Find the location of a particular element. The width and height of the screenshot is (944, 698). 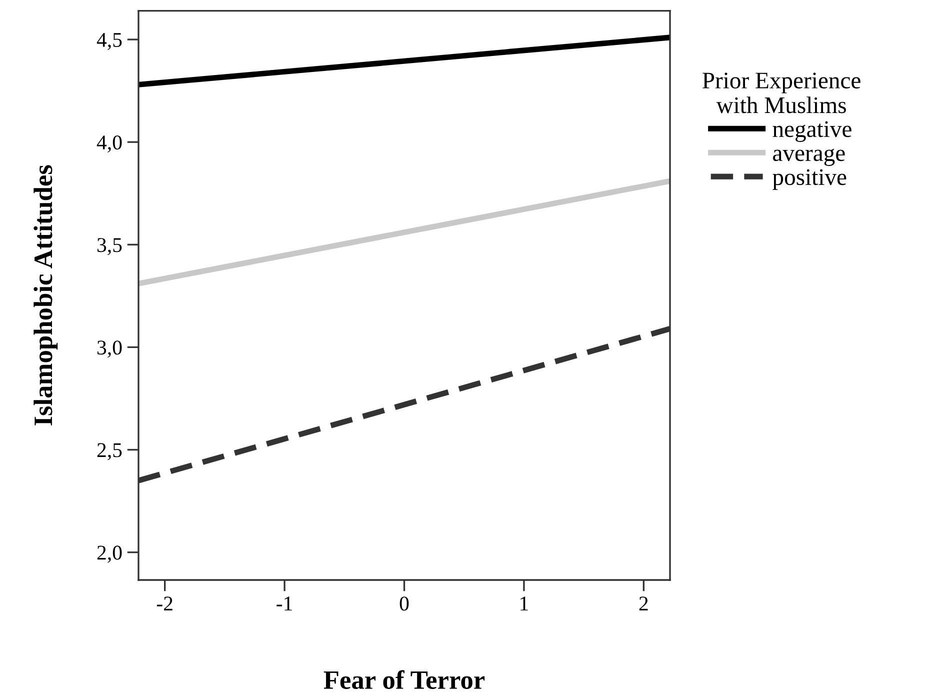

y-tick-label: 4,5 is located at coordinates (109, 41).